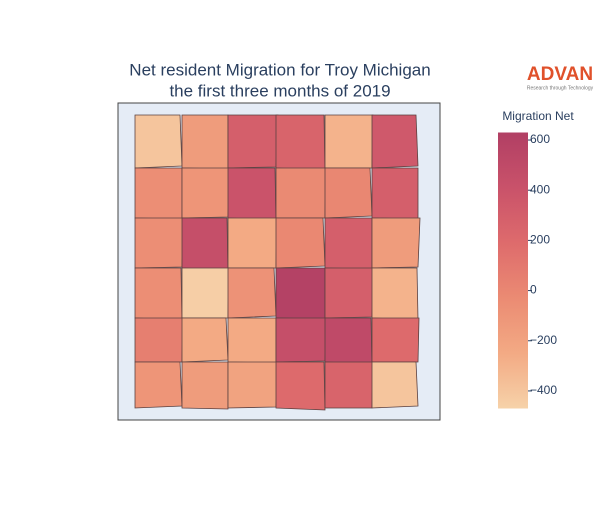  Describe the element at coordinates (533, 290) in the screenshot. I see `colorbar-tick-label: 0` at that location.